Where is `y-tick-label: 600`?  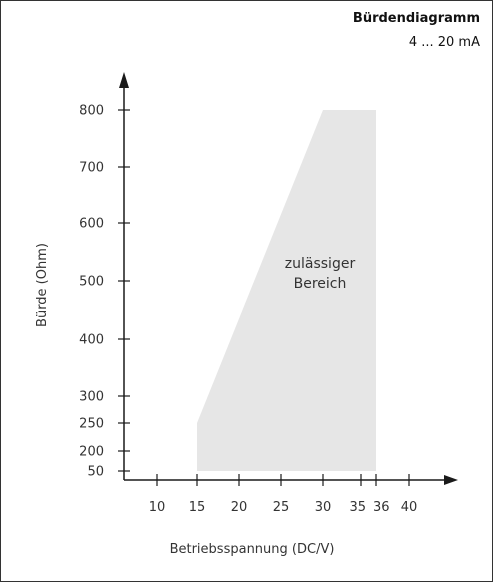 y-tick-label: 600 is located at coordinates (91, 224).